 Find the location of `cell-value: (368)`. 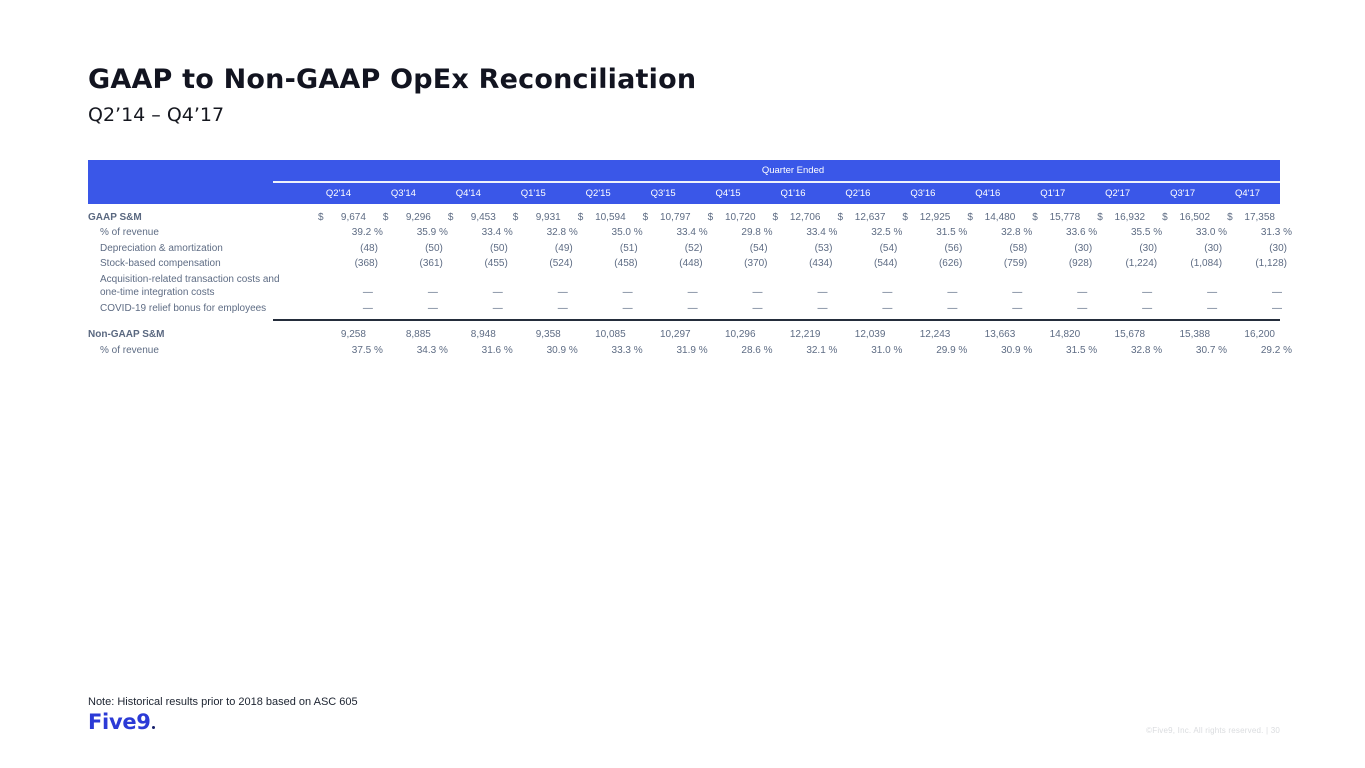

cell-value: (368) is located at coordinates (366, 263).